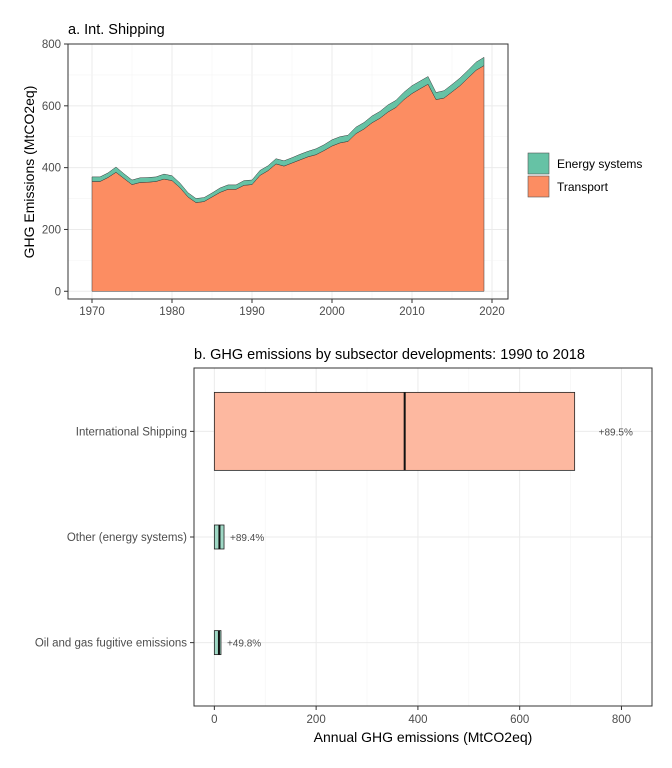 This screenshot has height=768, width=672. Describe the element at coordinates (616, 432) in the screenshot. I see `bar-data-label: +89.5%` at that location.